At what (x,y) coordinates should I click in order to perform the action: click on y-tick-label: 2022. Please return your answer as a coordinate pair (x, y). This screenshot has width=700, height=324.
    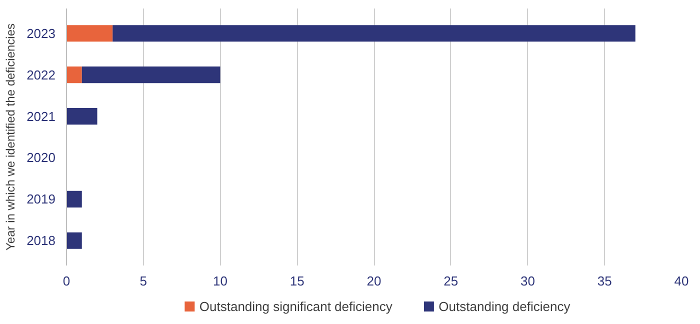
    Looking at the image, I should click on (41, 74).